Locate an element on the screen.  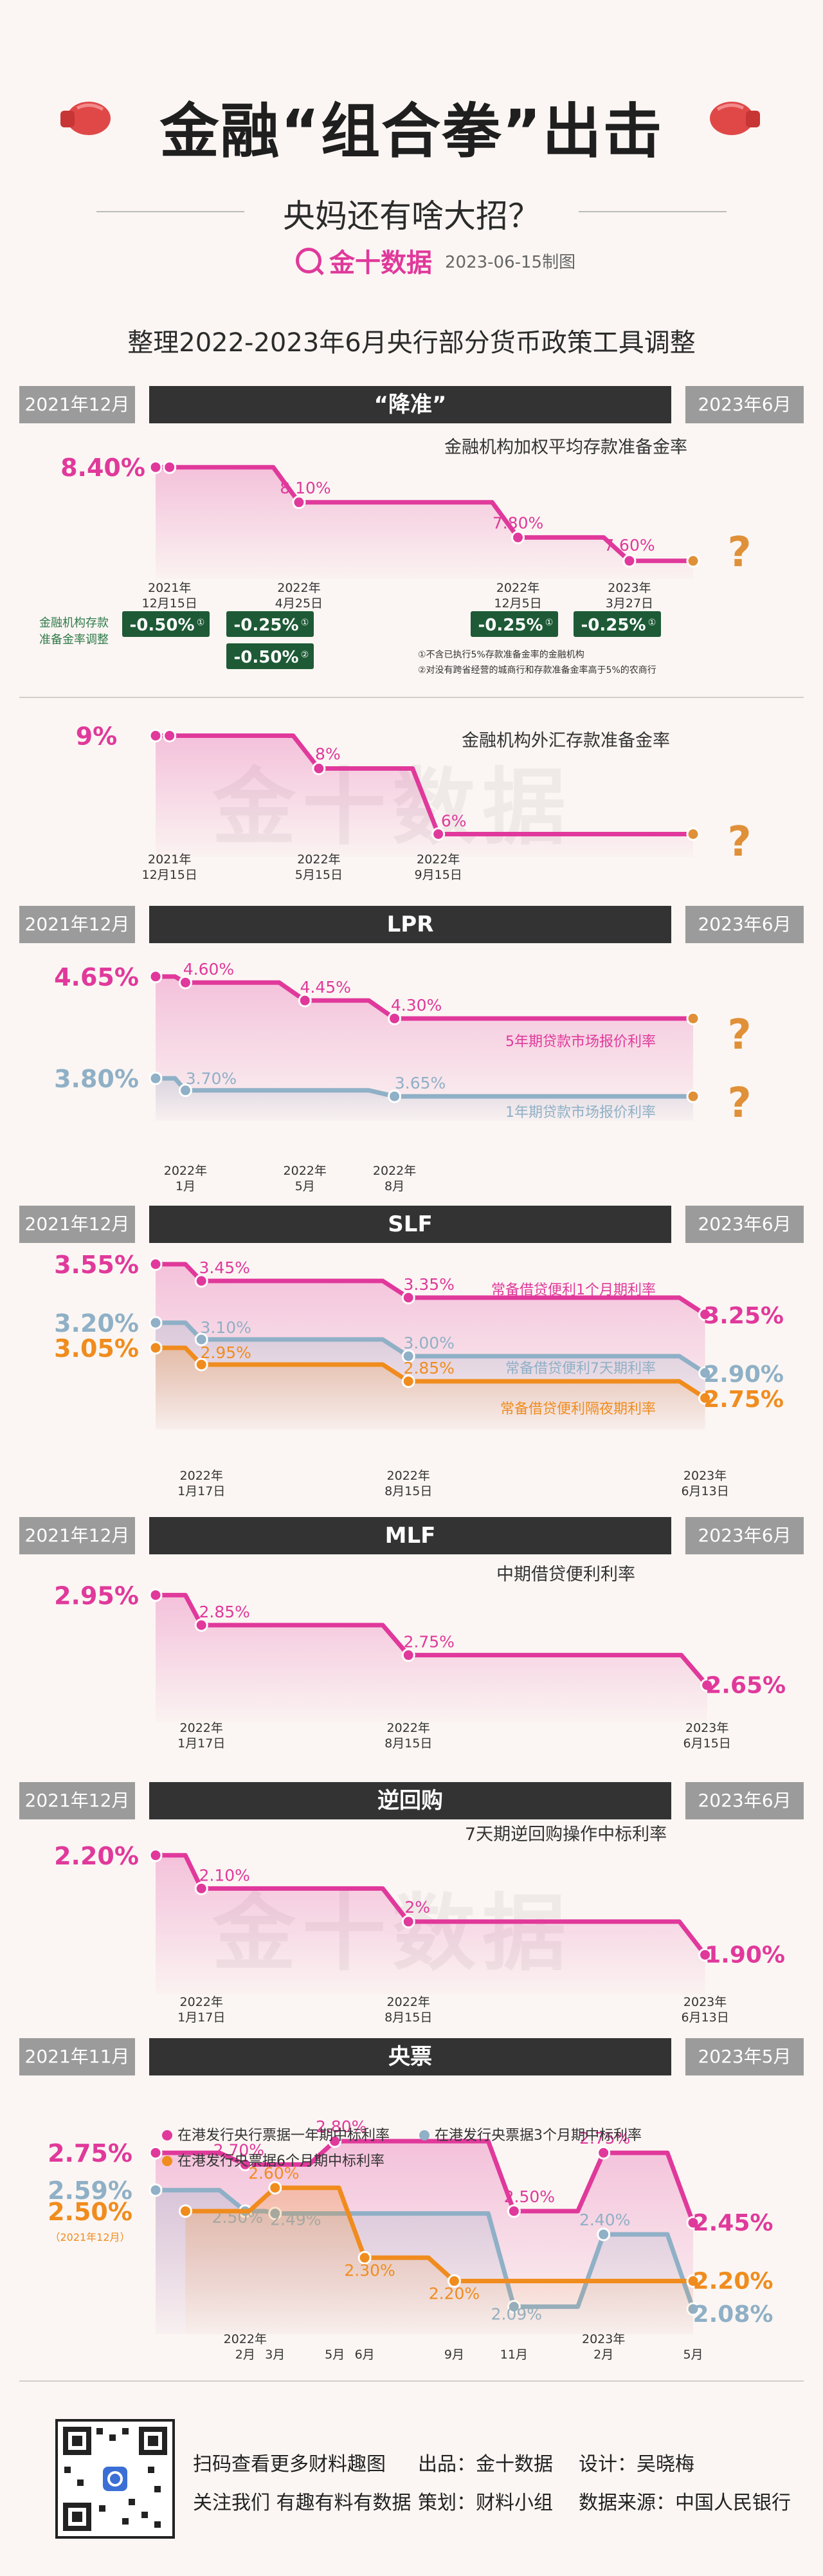
data-label: 2.70% is located at coordinates (238, 2149).